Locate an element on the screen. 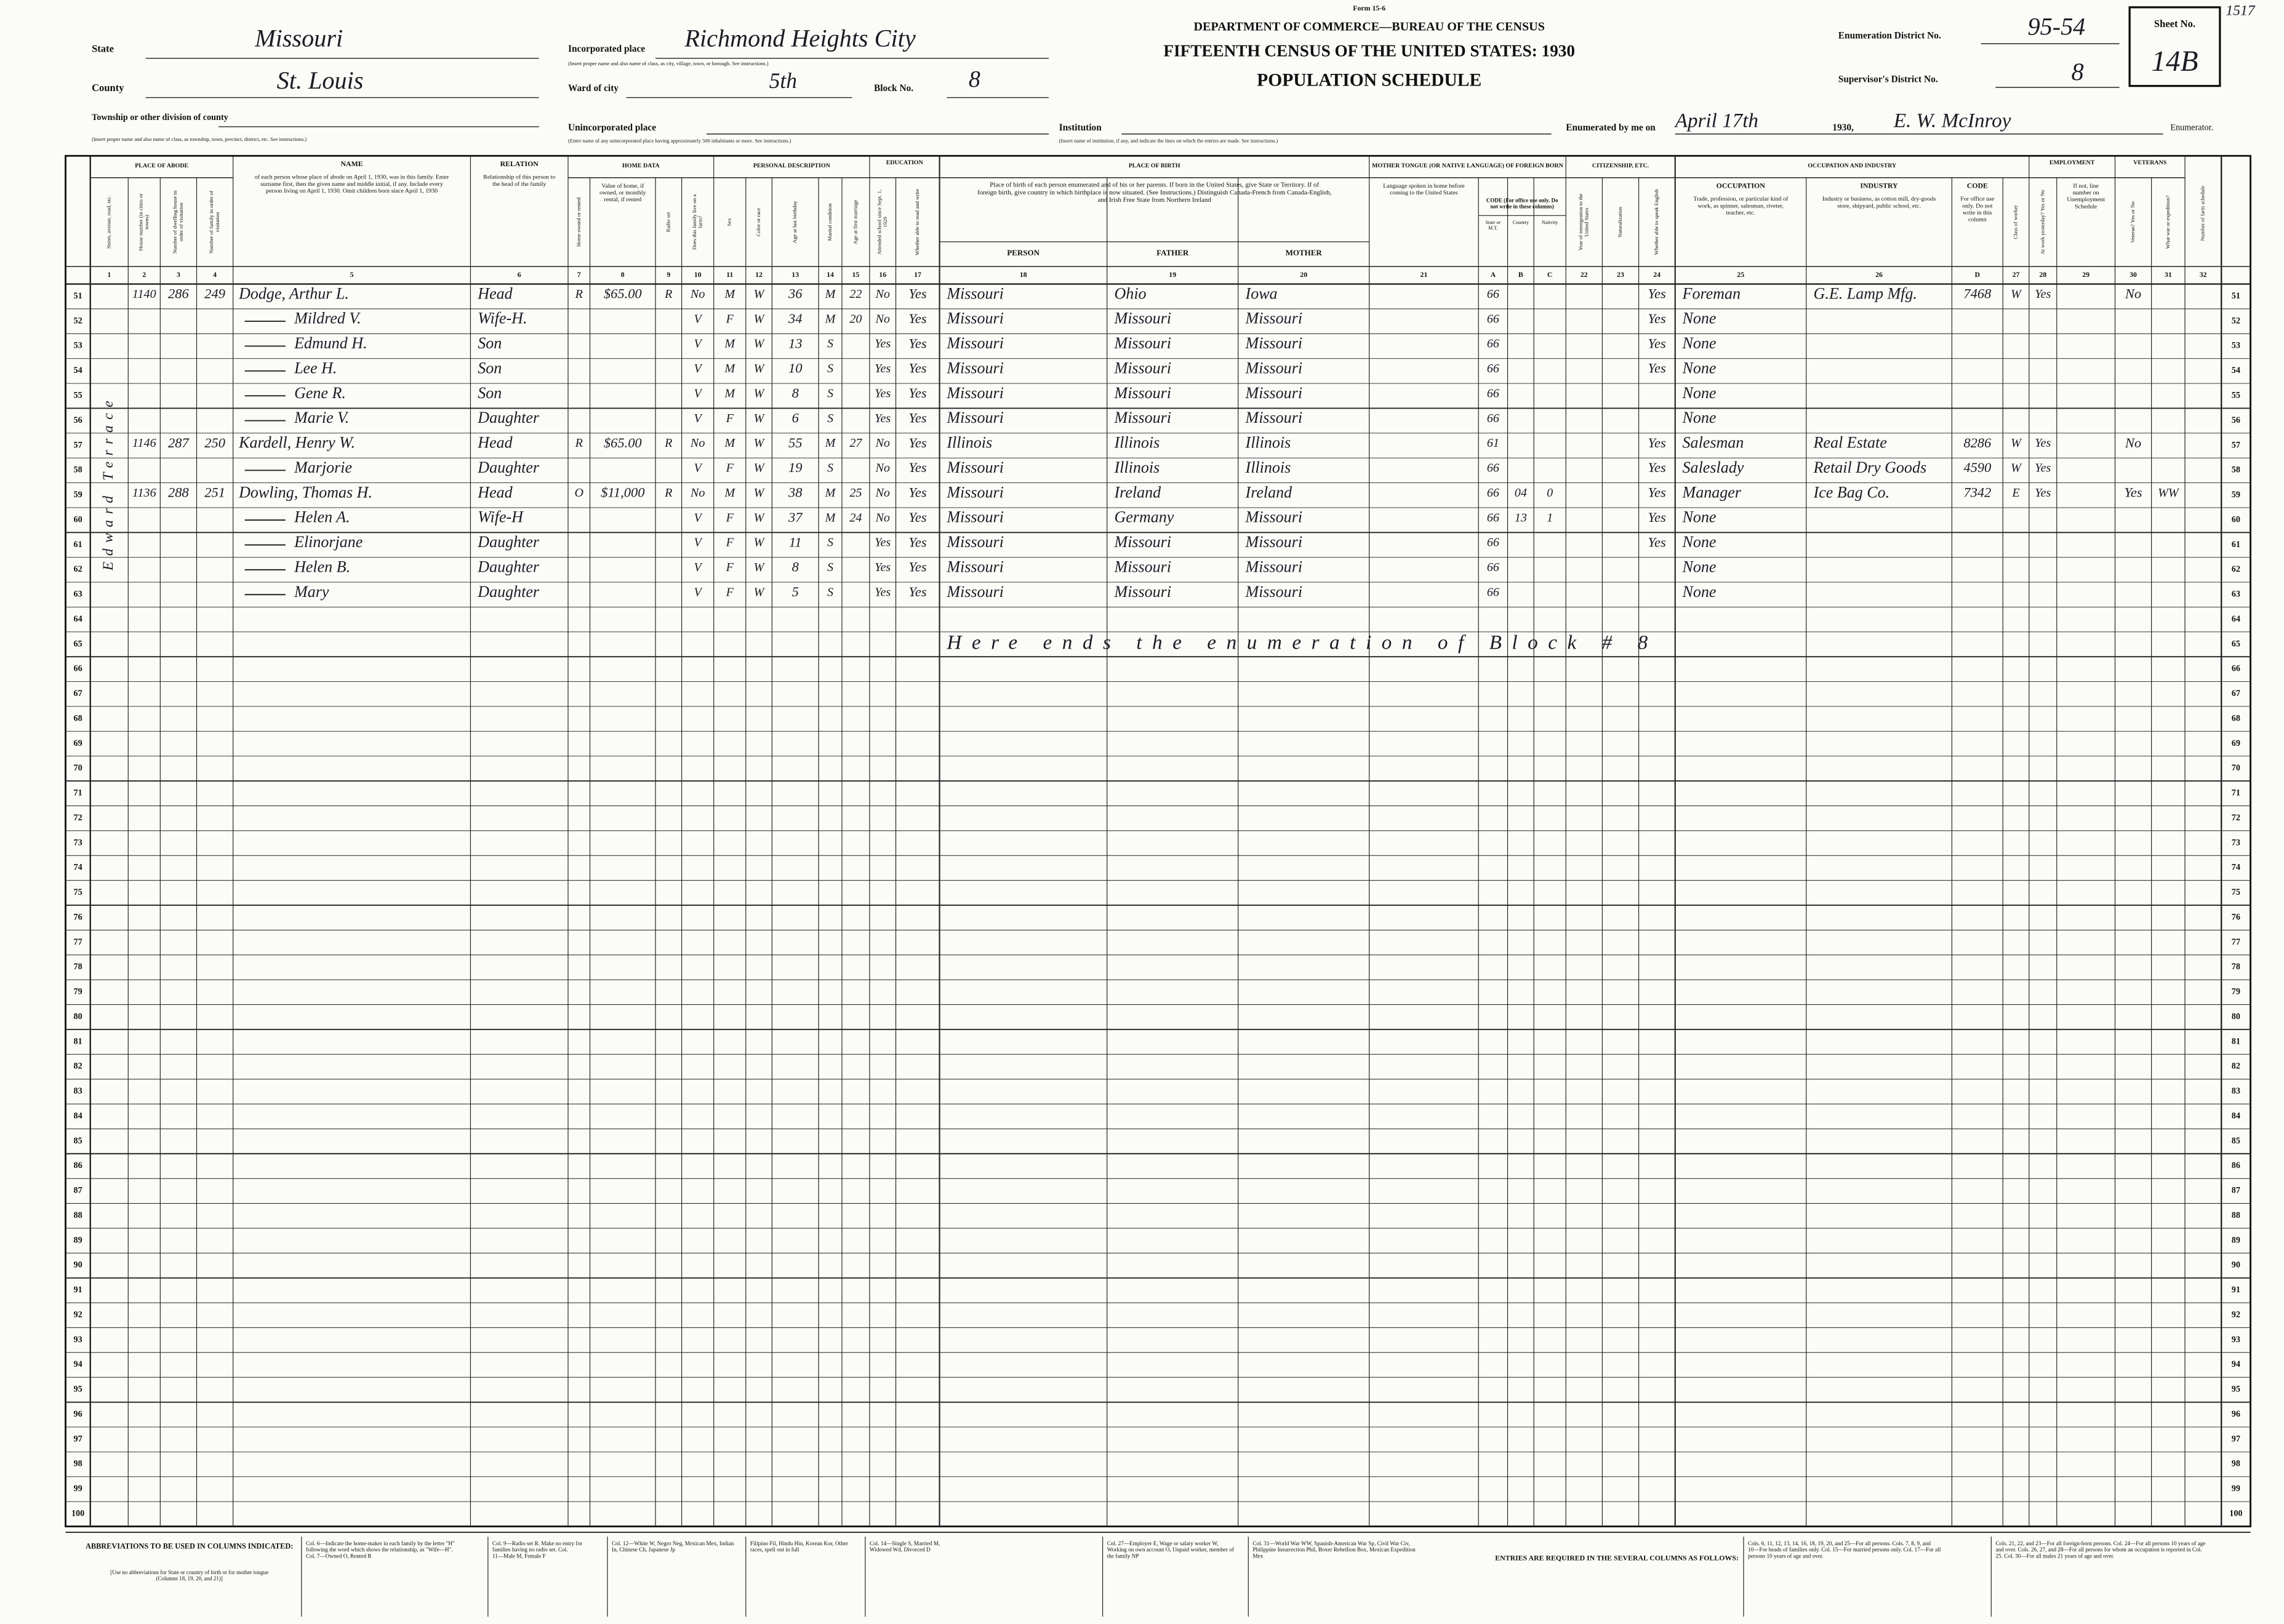  line-number: 79 is located at coordinates (78, 992).